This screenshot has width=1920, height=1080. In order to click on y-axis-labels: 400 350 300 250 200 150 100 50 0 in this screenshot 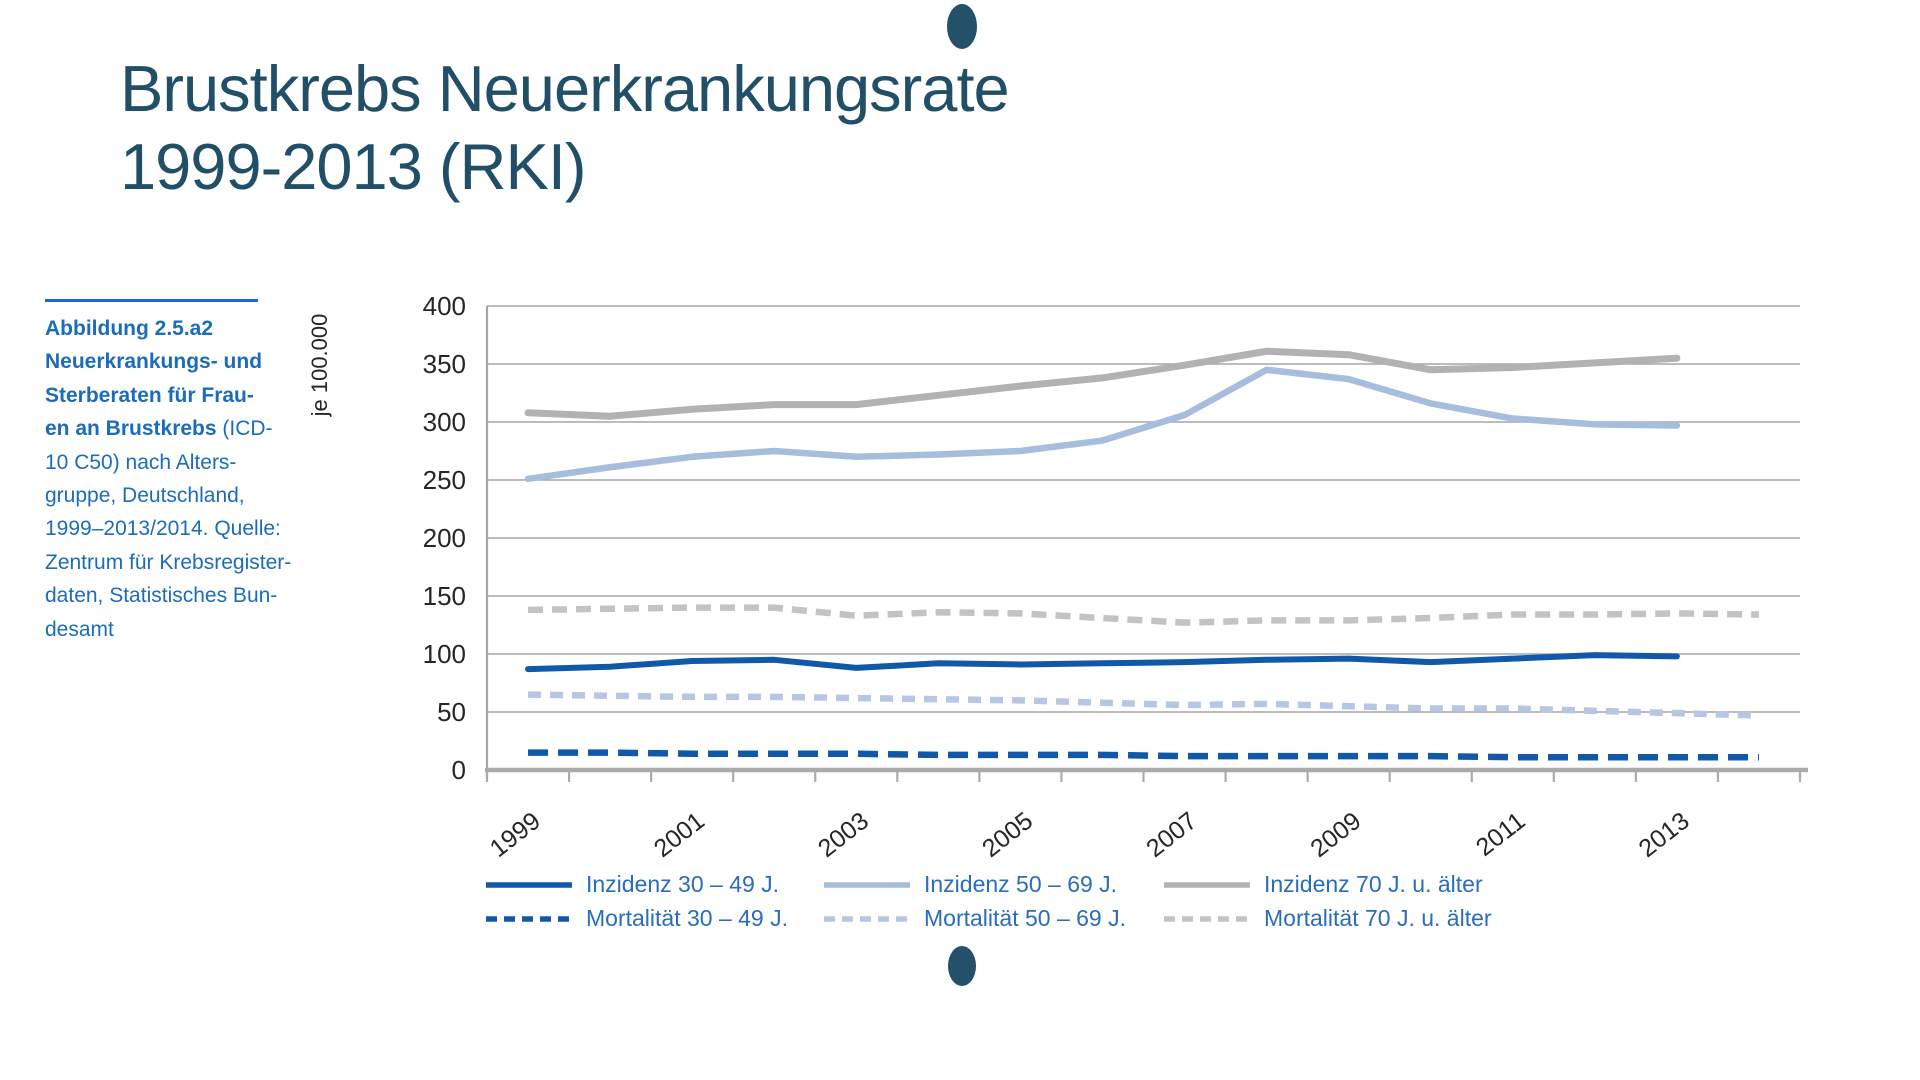, I will do `click(444, 538)`.